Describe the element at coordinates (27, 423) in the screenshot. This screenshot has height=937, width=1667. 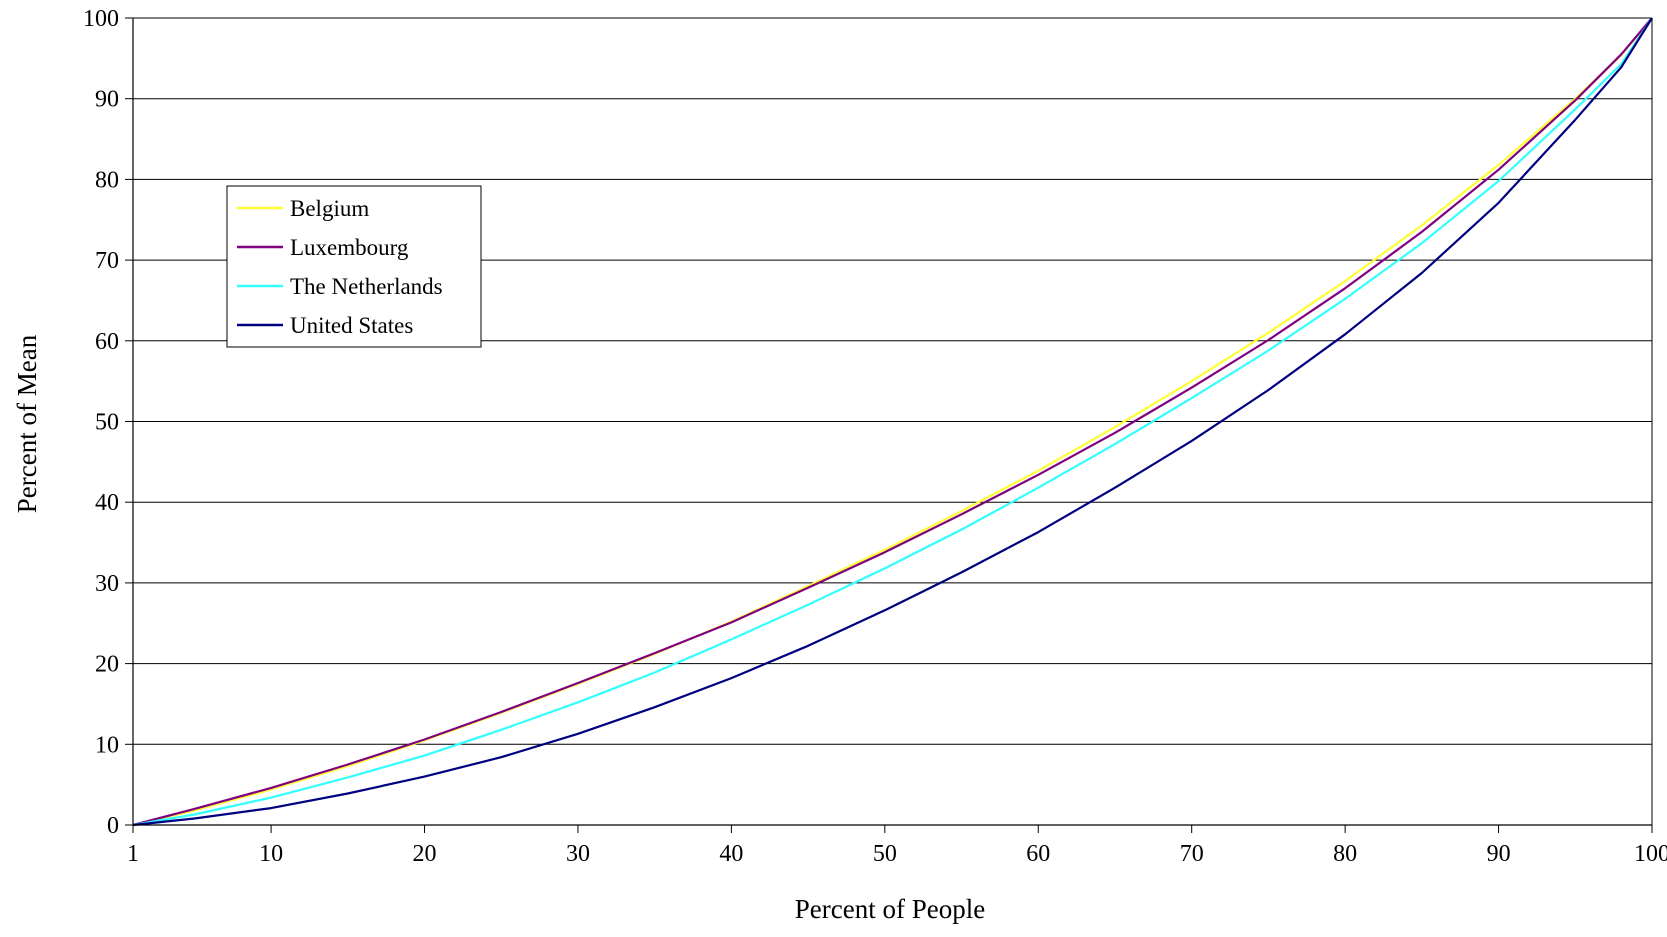
I see `y-axis-title: Percent of Mean` at that location.